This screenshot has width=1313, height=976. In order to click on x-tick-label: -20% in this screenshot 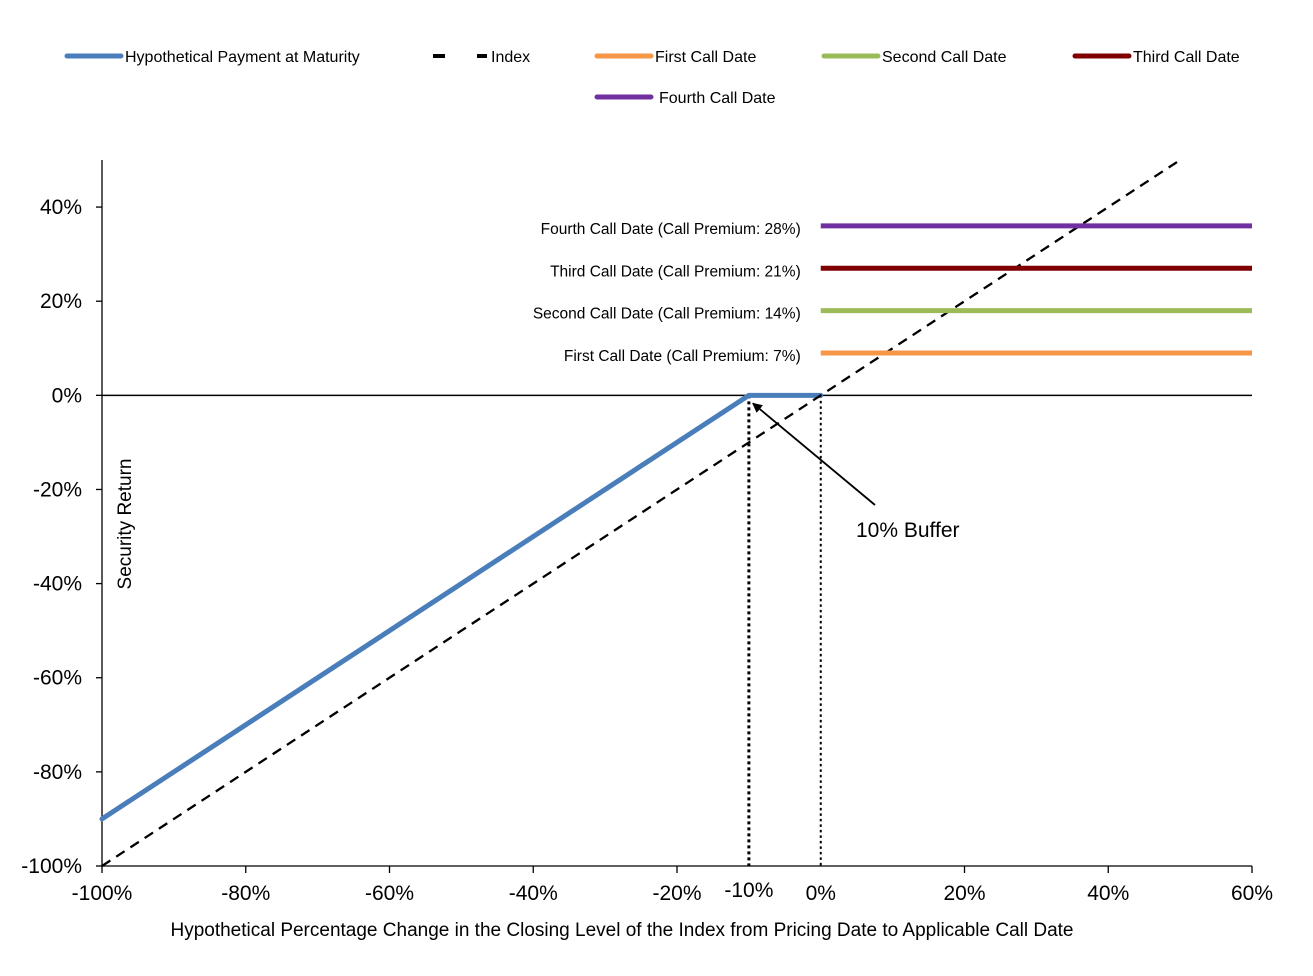, I will do `click(676, 893)`.